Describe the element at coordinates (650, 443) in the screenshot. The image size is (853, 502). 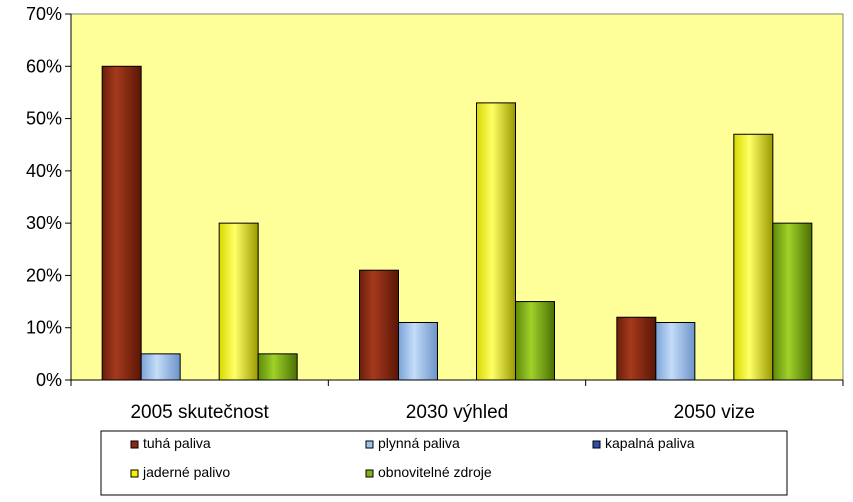
I see `legend-label: kapalná paliva` at that location.